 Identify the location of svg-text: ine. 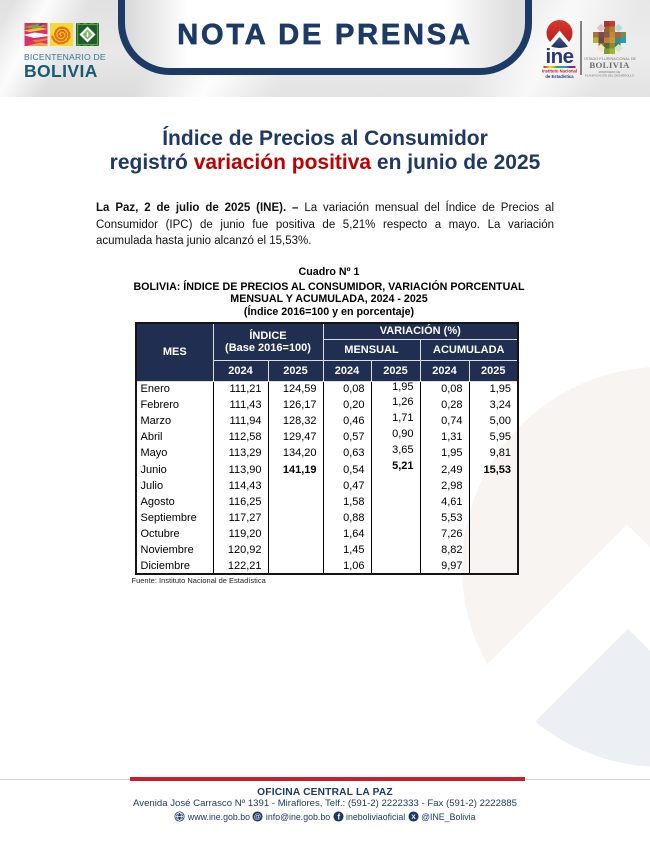
(559, 56).